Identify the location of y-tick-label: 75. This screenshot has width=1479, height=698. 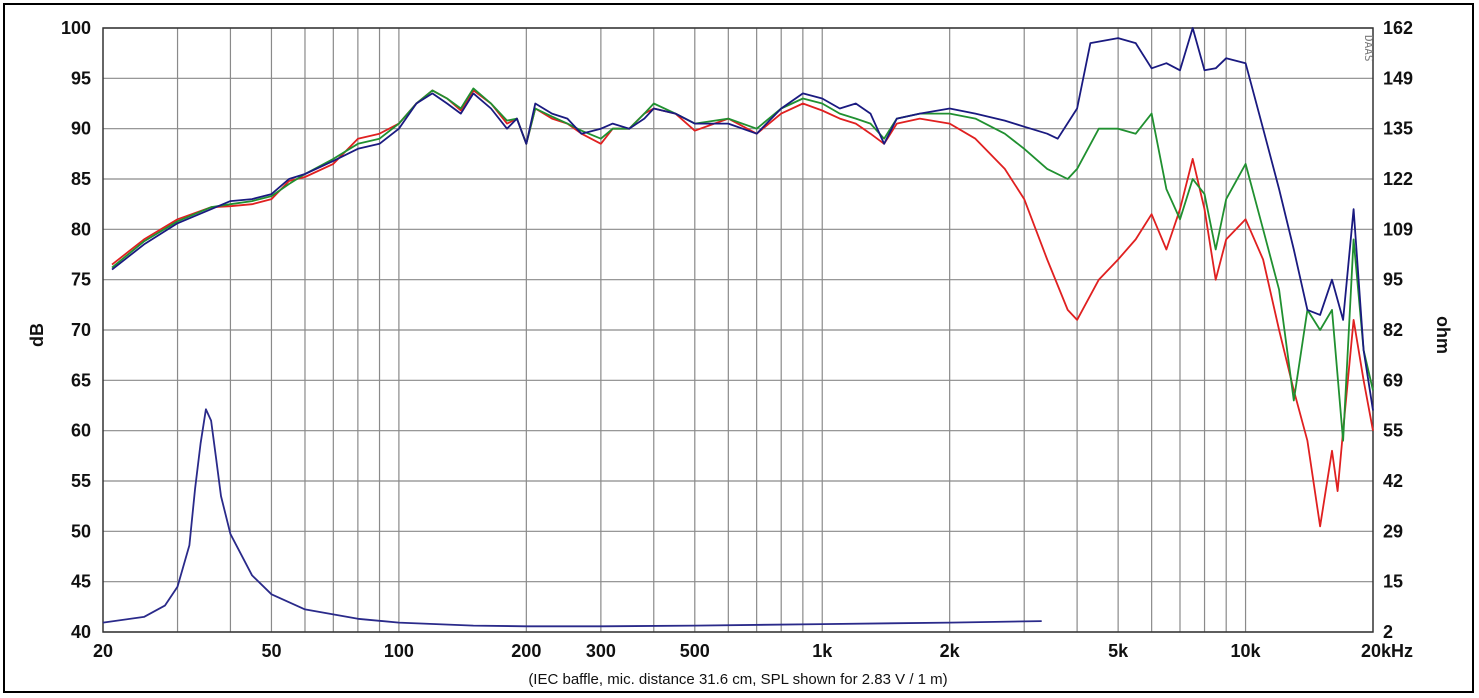
(81, 280).